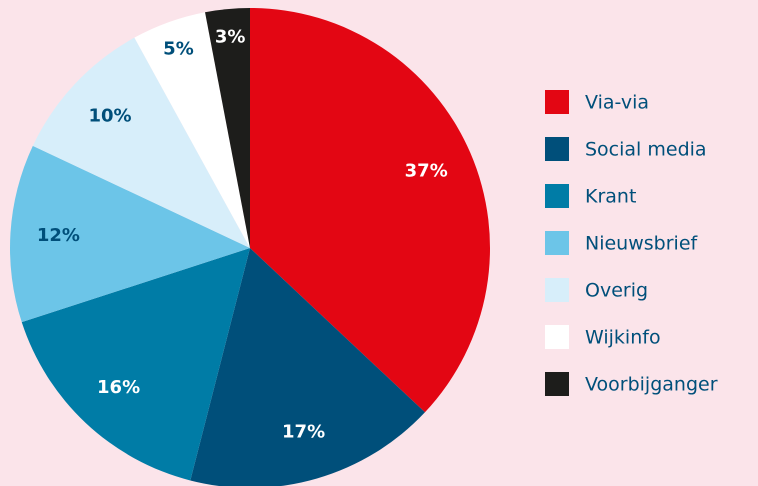 The width and height of the screenshot is (758, 486). Describe the element at coordinates (118, 387) in the screenshot. I see `slice-label: 16%` at that location.